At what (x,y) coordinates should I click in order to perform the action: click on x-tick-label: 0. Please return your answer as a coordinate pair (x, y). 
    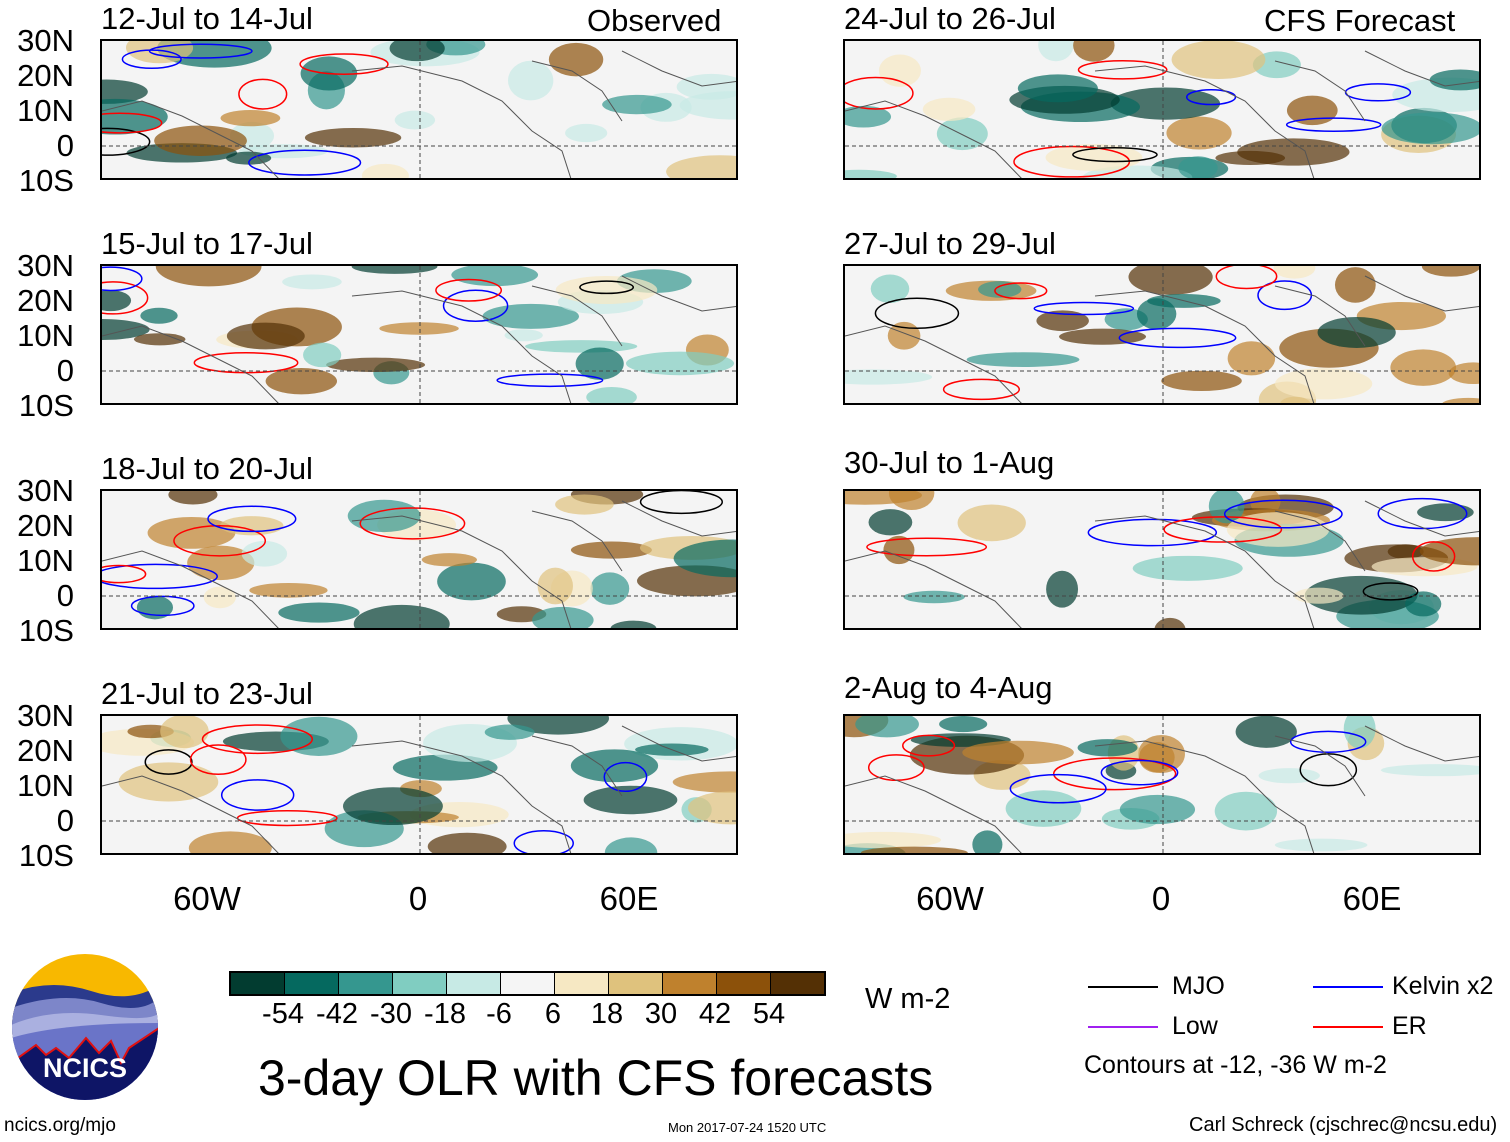
    Looking at the image, I should click on (418, 898).